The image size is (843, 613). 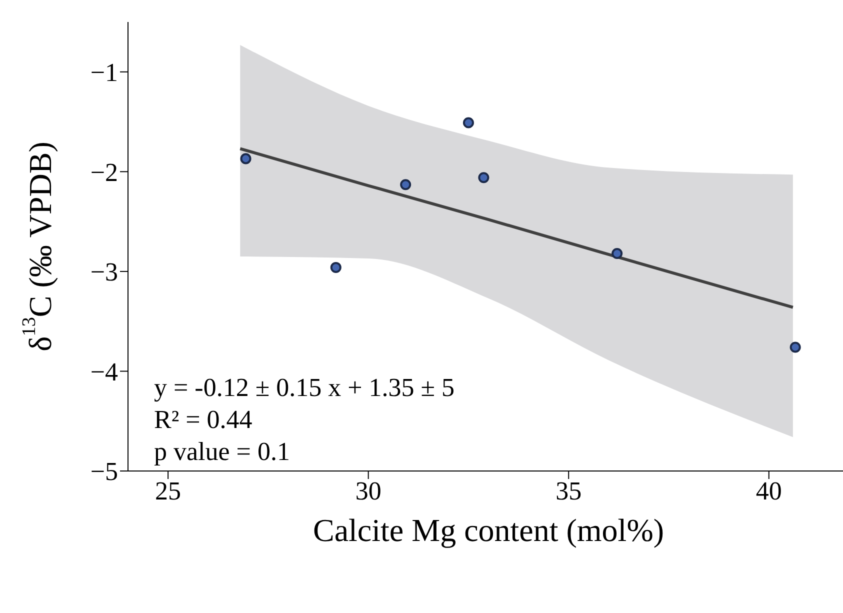 What do you see at coordinates (769, 491) in the screenshot?
I see `x-tick-label: 40` at bounding box center [769, 491].